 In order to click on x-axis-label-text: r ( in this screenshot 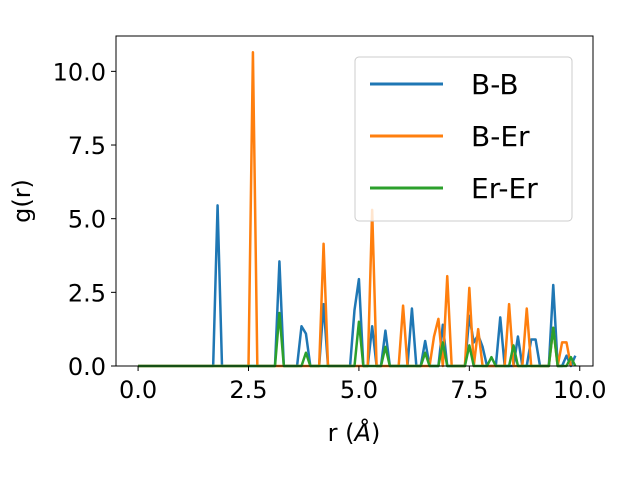, I will do `click(341, 433)`.